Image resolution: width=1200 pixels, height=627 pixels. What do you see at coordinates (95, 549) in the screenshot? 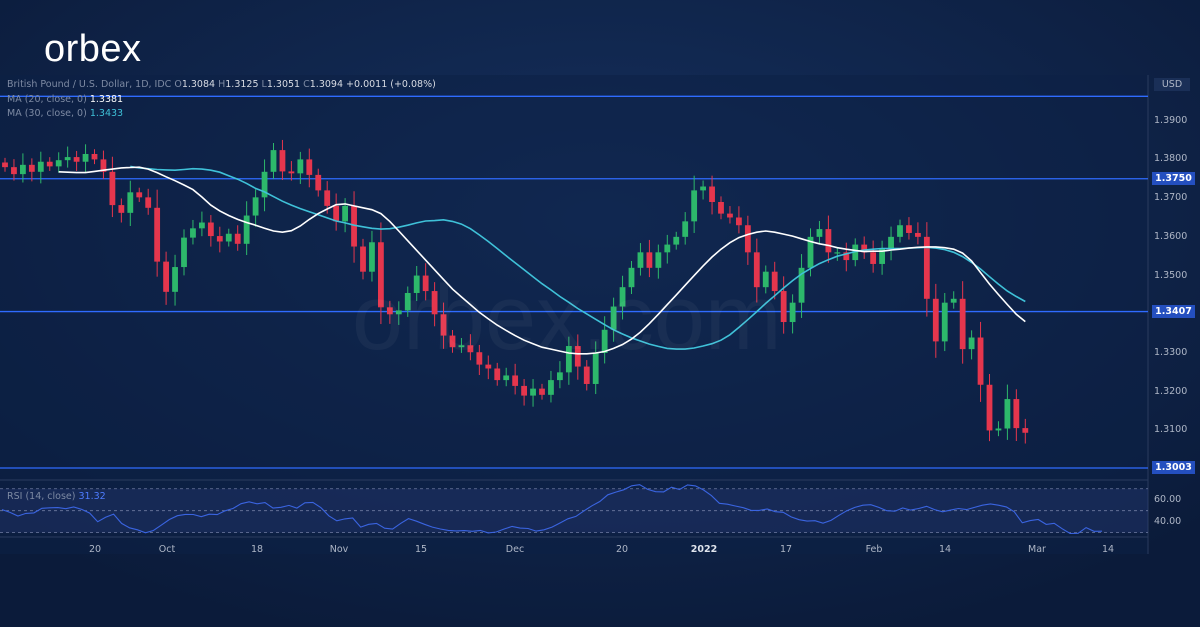
I see `time-tick-label: 20` at bounding box center [95, 549].